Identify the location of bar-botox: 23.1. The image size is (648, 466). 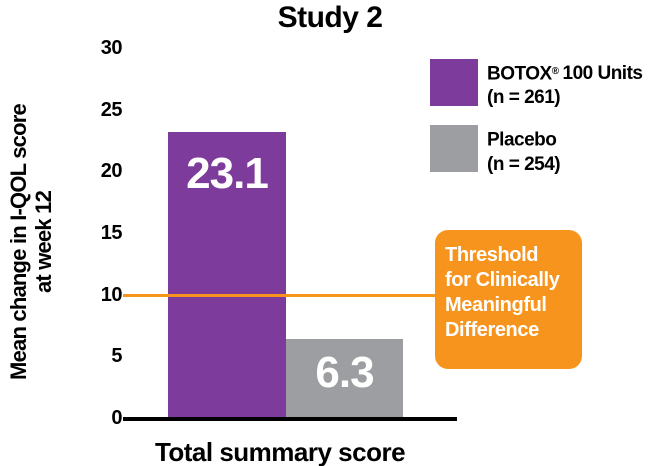
(227, 274).